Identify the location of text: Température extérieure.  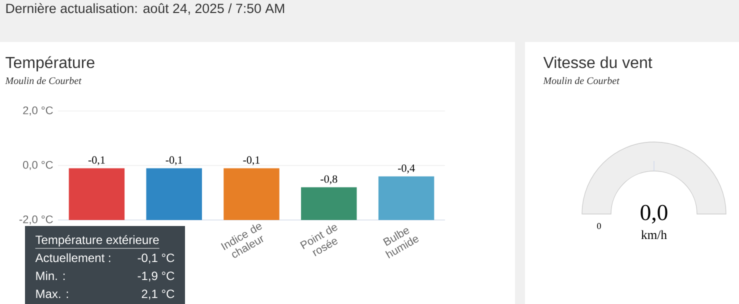
(97, 240).